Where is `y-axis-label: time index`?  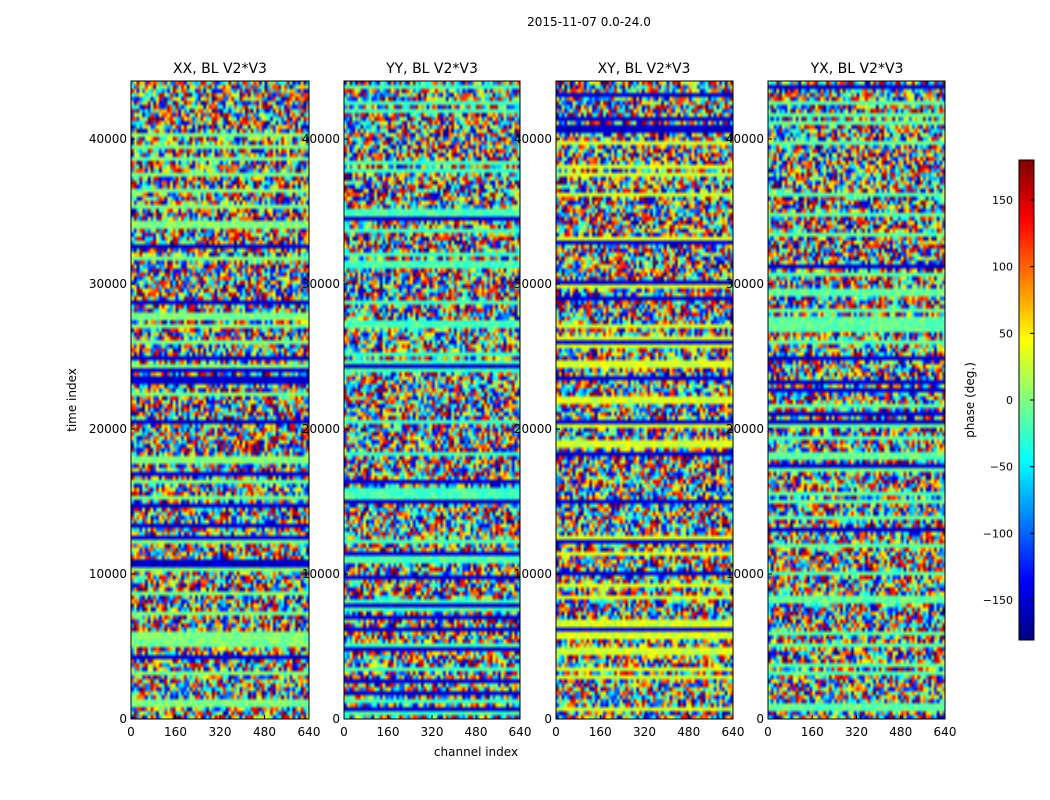 y-axis-label: time index is located at coordinates (72, 400).